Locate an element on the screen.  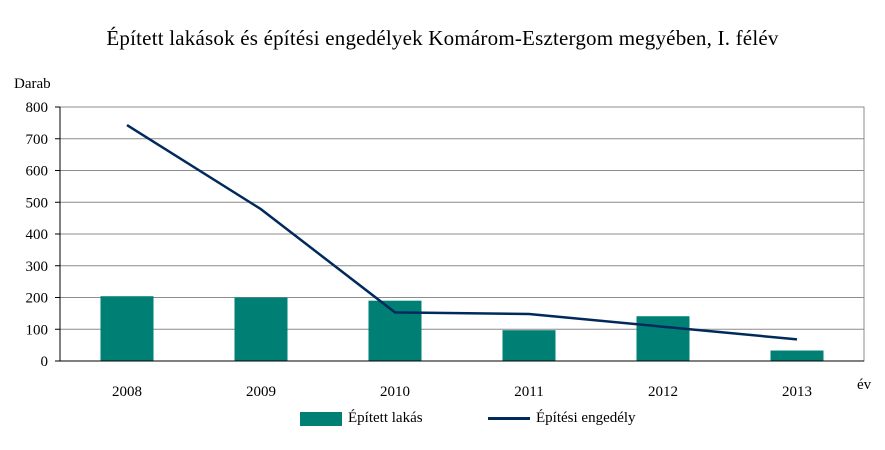
legend-item-bar: Épített lakás is located at coordinates (361, 418).